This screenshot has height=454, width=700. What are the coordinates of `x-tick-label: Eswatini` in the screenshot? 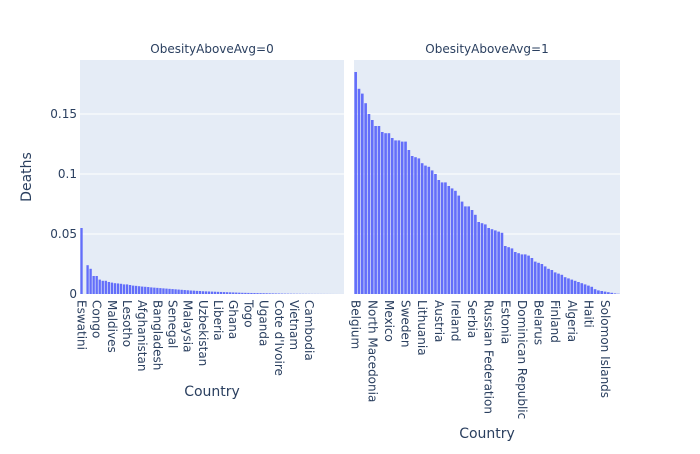 It's located at (82, 325).